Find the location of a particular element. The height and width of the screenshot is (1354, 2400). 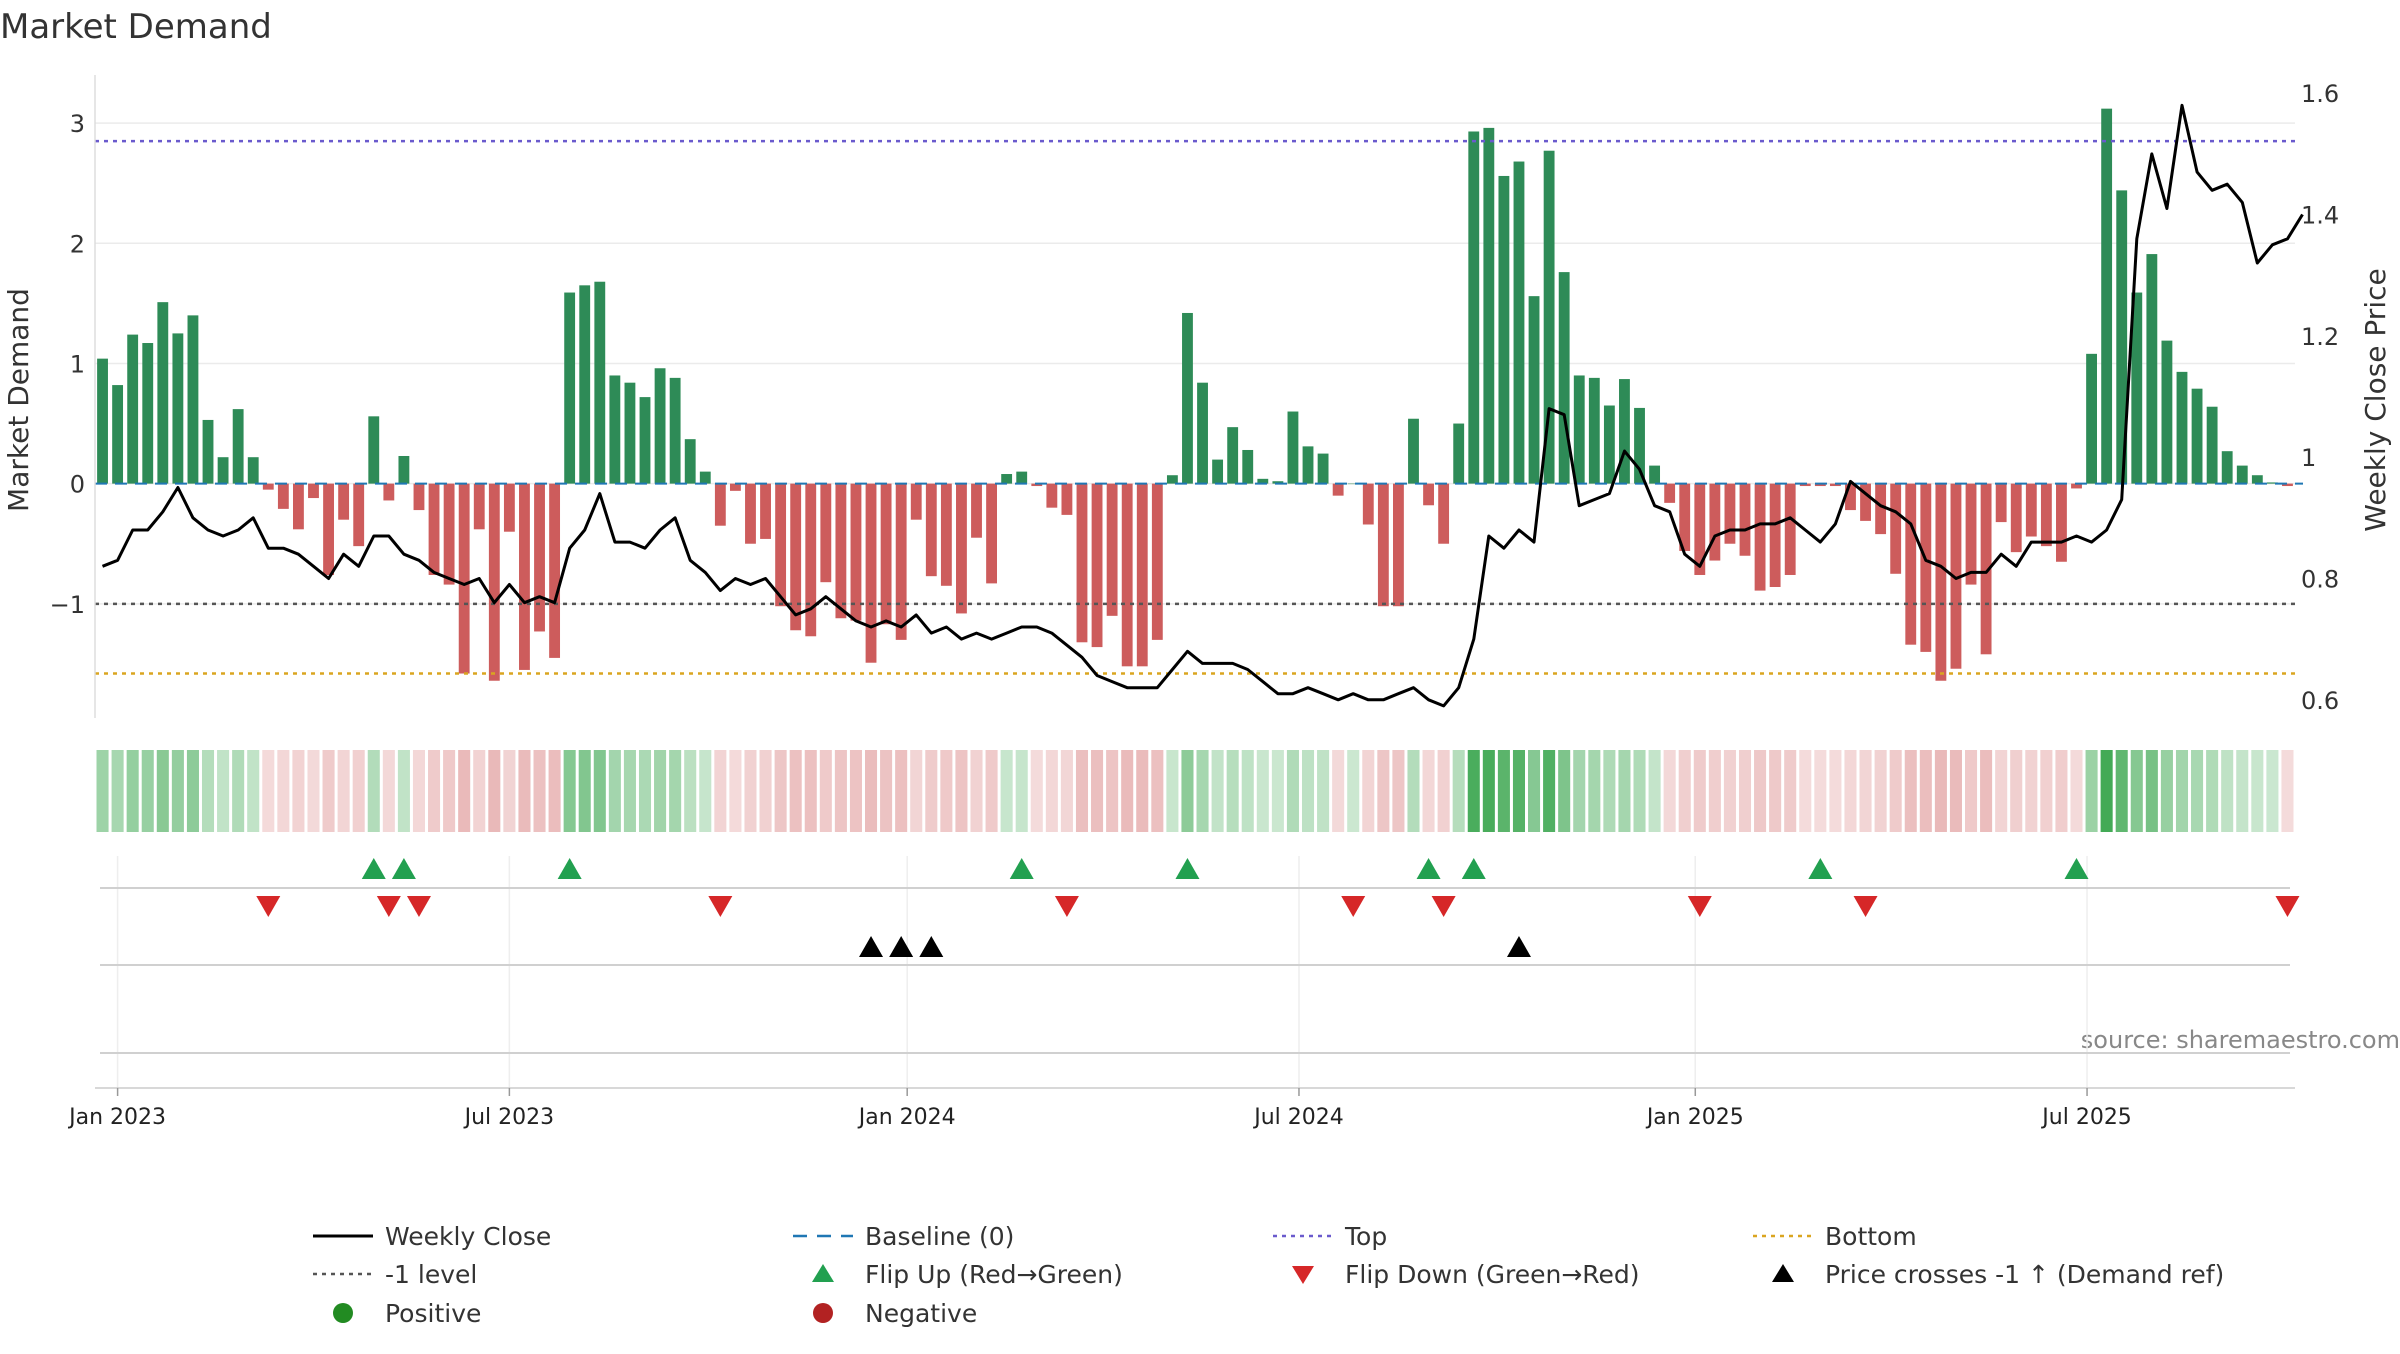

x-tick-label: Jan 2025 is located at coordinates (1694, 1117).